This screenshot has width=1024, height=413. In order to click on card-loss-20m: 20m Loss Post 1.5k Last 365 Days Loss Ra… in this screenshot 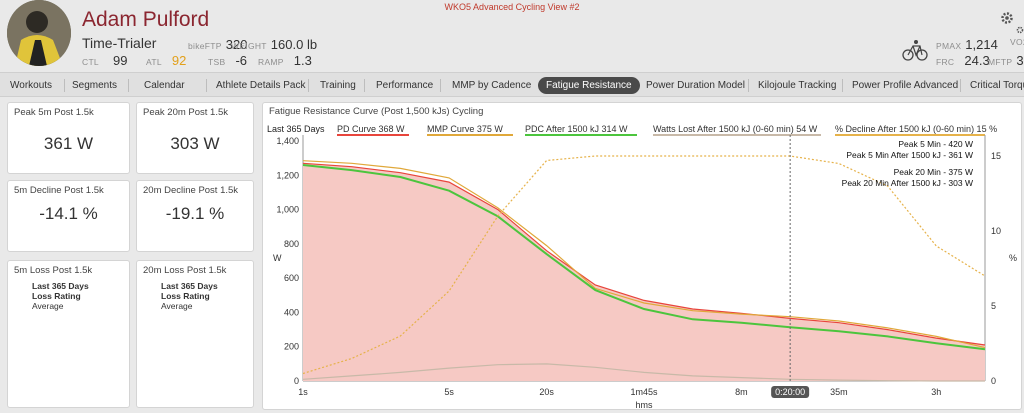, I will do `click(195, 334)`.